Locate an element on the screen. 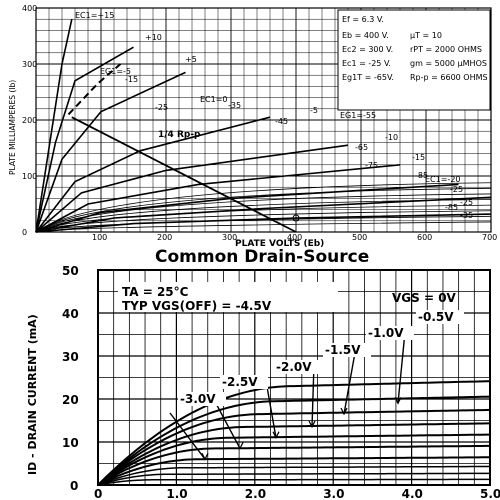  bottom-curve-label: -0.5V is located at coordinates (436, 317).